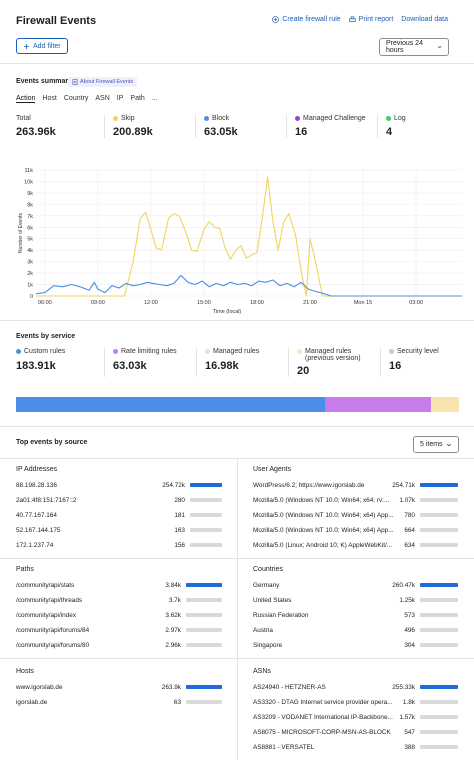 This screenshot has width=474, height=760. Describe the element at coordinates (75, 82) in the screenshot. I see `document-icon` at that location.